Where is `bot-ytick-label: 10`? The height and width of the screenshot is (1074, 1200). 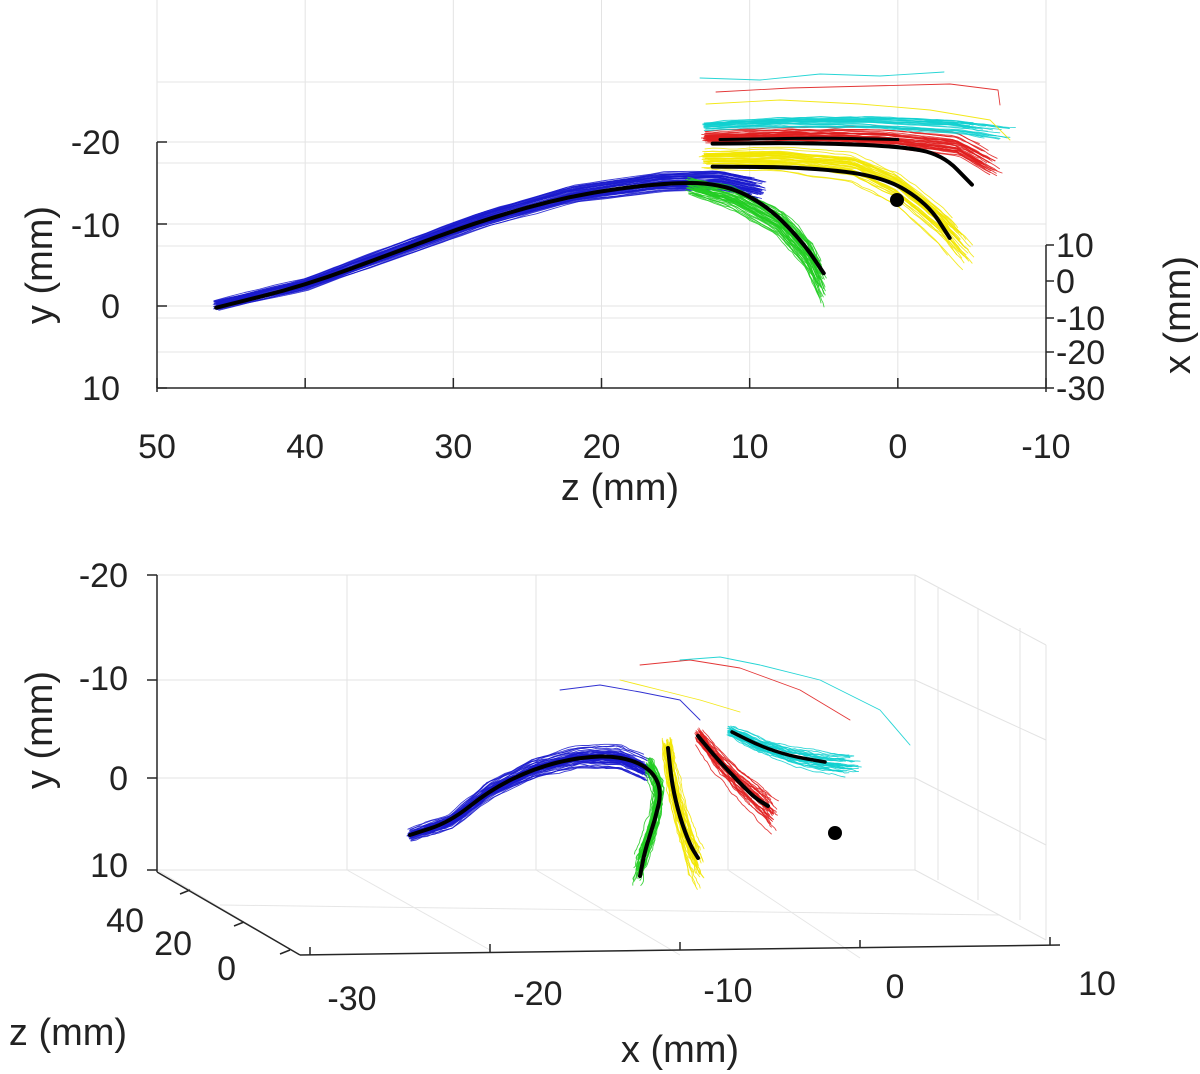 bot-ytick-label: 10 is located at coordinates (109, 866).